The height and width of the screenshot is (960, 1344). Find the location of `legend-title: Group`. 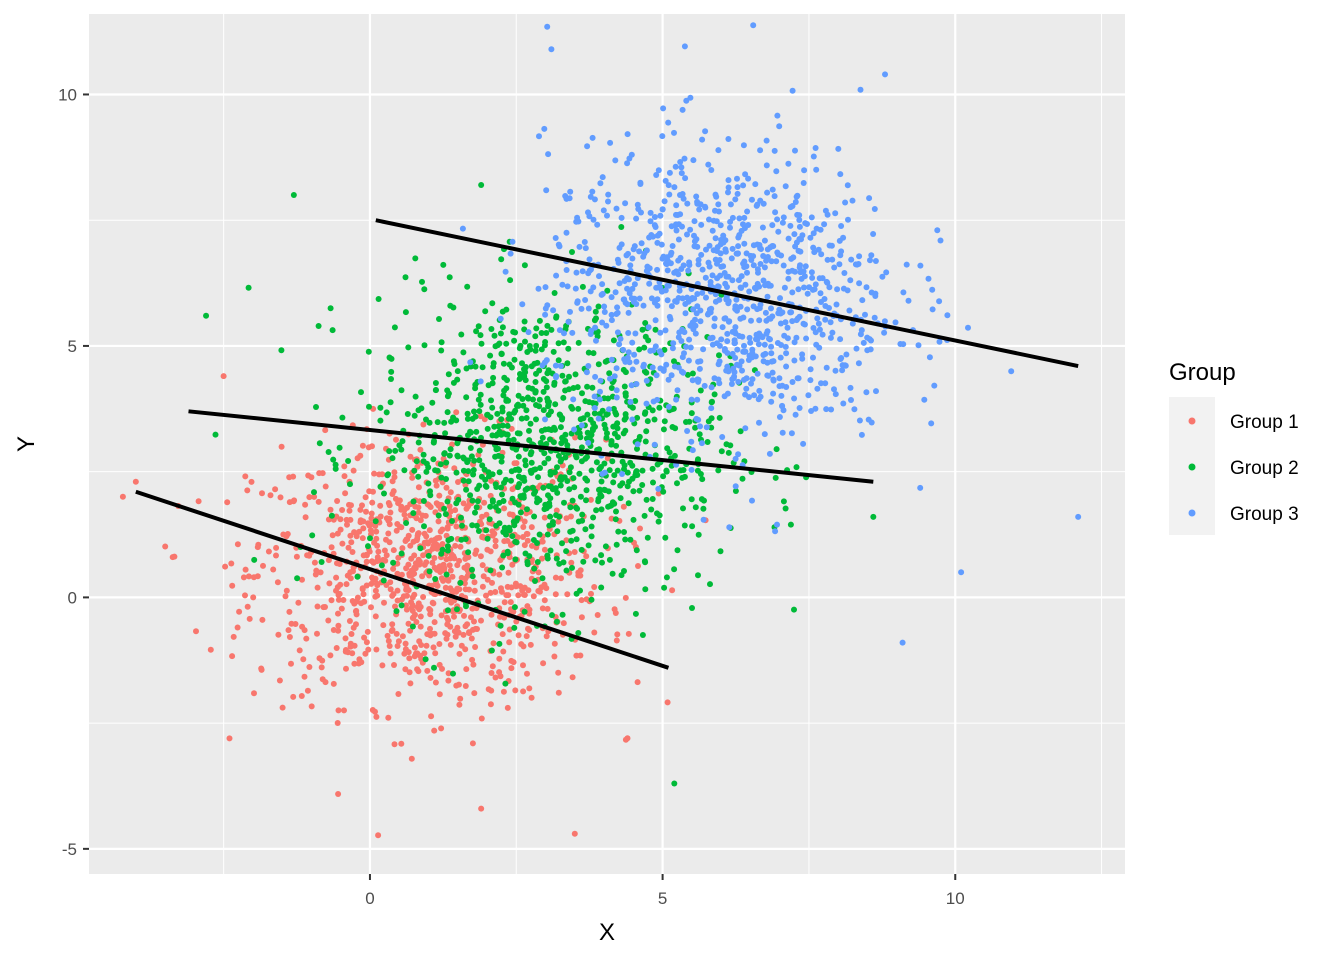

legend-title: Group is located at coordinates (1202, 372).